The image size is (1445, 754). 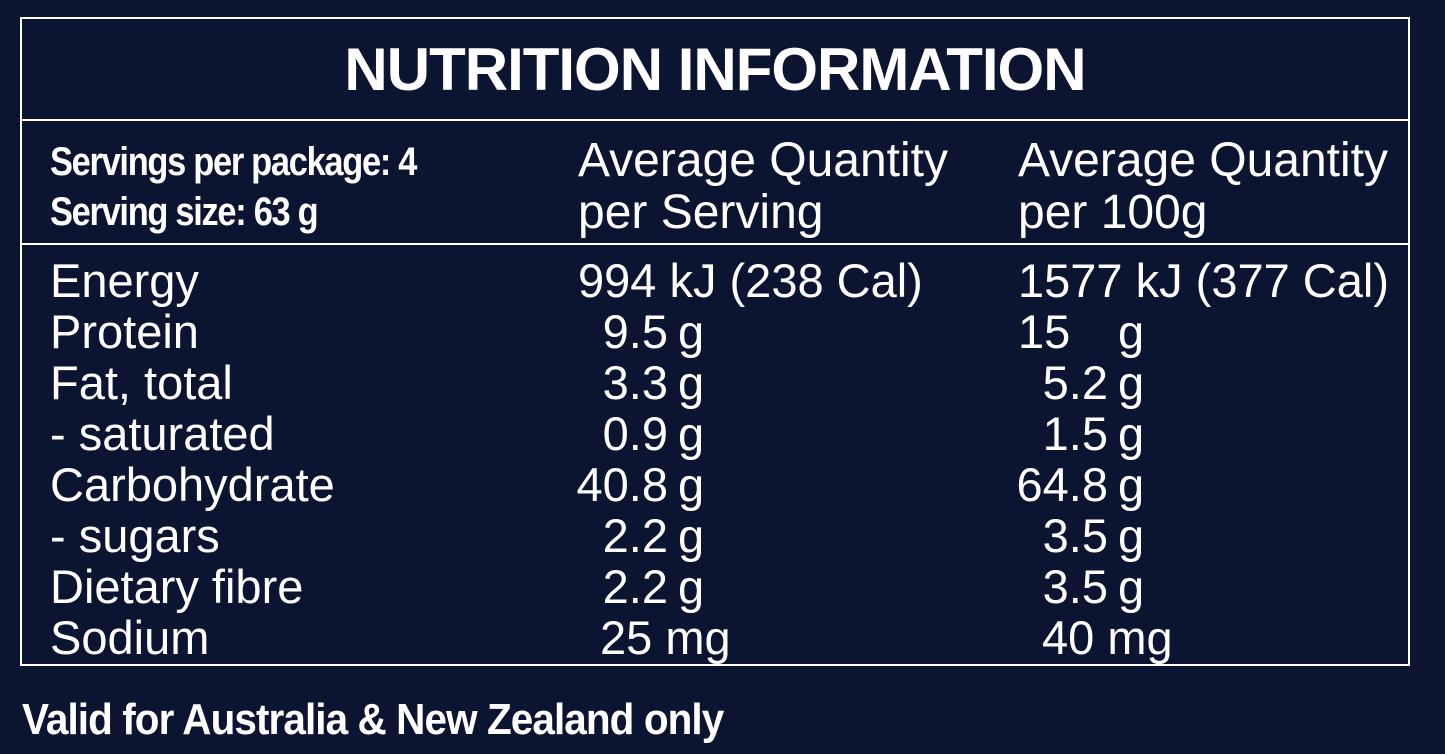 What do you see at coordinates (635, 331) in the screenshot?
I see `per-serving-value: 9.5` at bounding box center [635, 331].